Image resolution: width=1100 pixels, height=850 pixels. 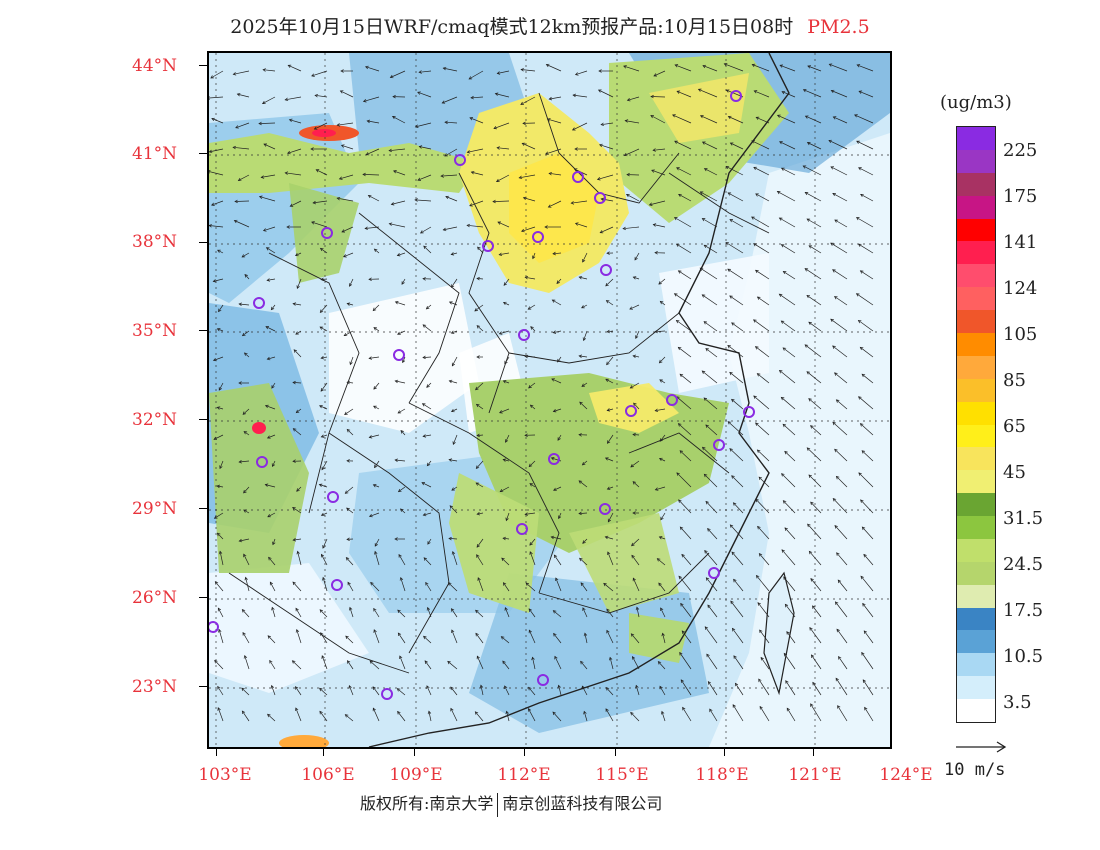 I want to click on title-text: 2025年10月15日WRF/cmaq模式12km预报产品:10月15日08时, so click(x=512, y=27).